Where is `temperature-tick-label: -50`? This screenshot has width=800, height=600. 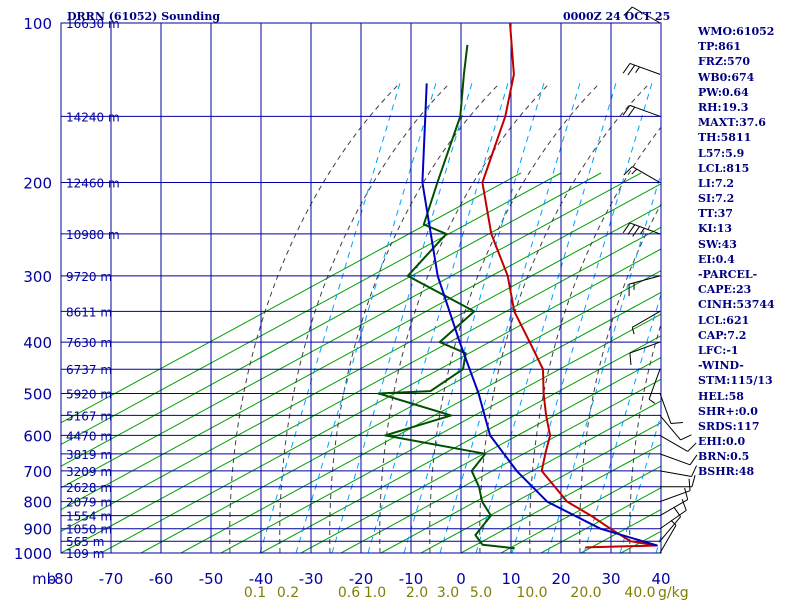
temperature-tick-label: -50 is located at coordinates (211, 579).